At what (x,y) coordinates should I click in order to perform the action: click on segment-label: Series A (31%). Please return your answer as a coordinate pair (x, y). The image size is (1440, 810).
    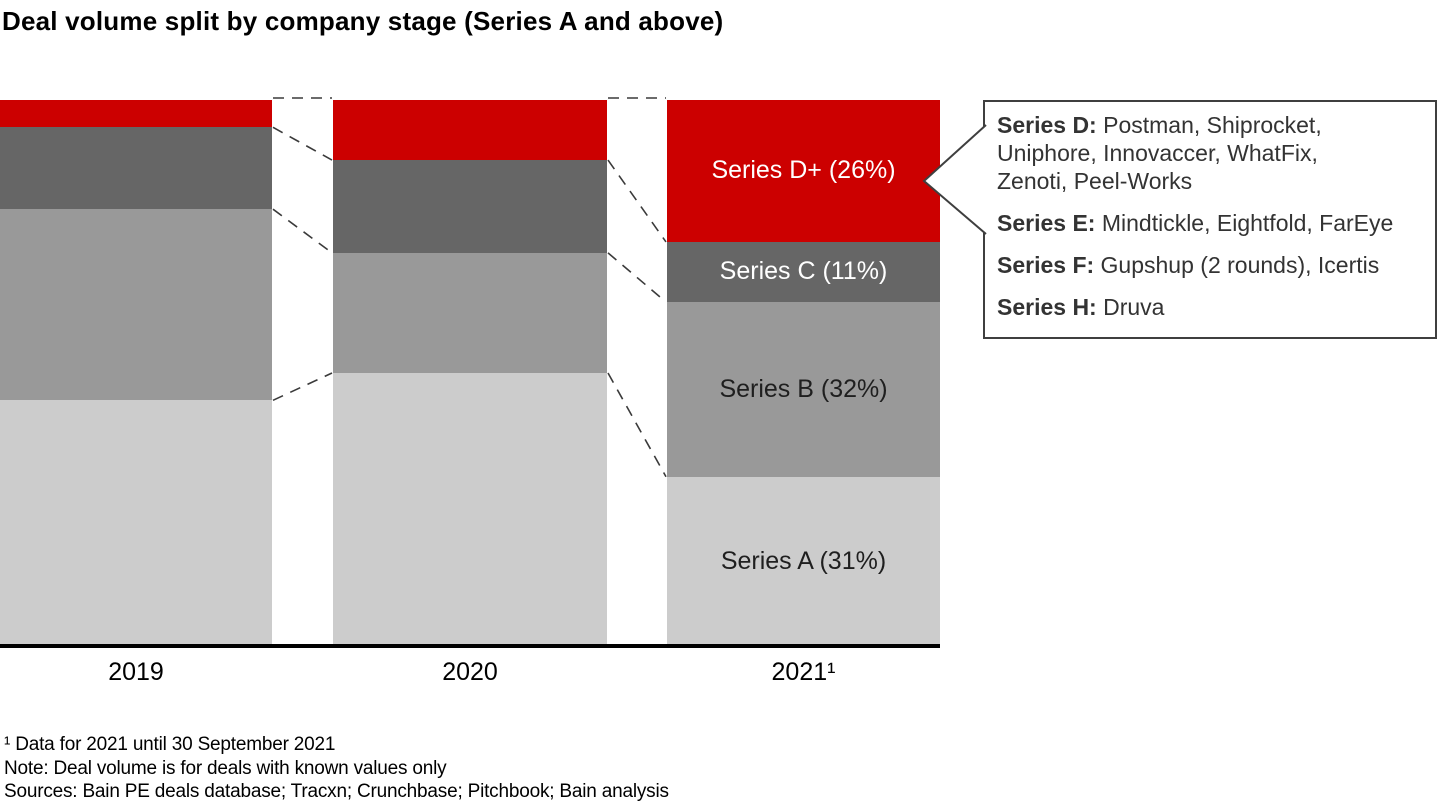
    Looking at the image, I should click on (803, 560).